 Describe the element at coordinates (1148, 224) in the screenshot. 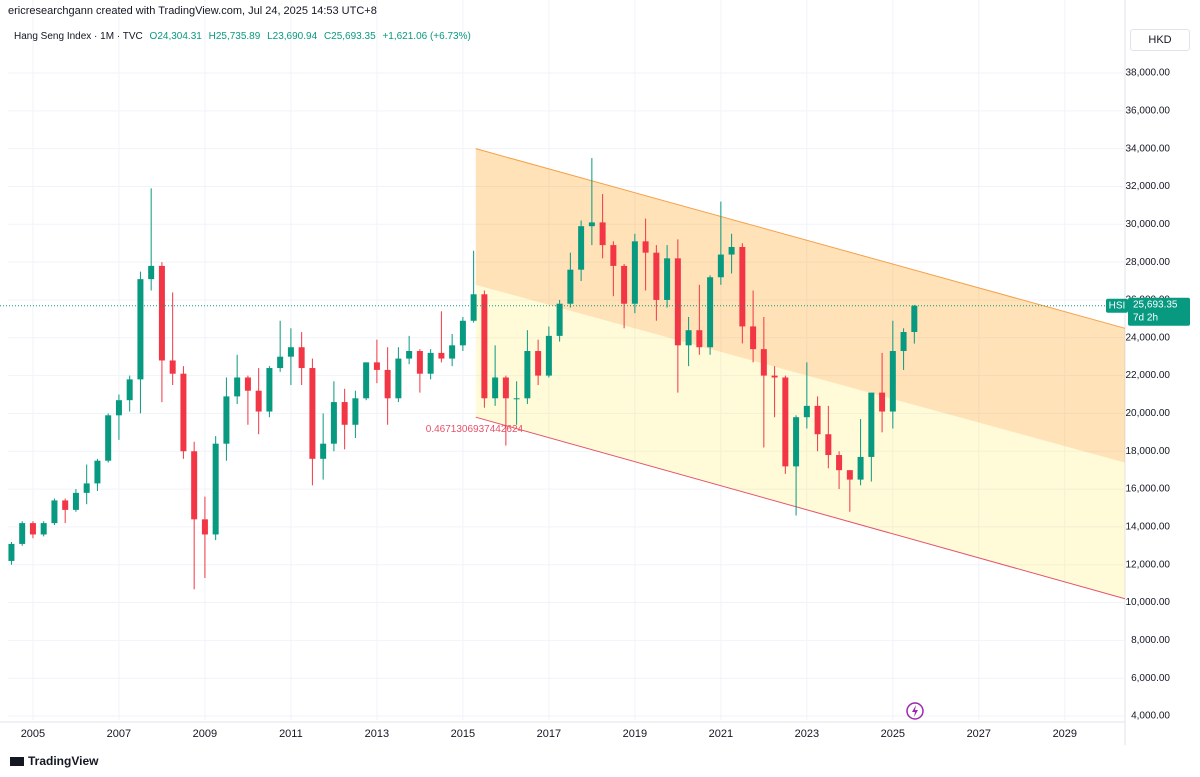

I see `y-tick-label: 30,000.00` at that location.